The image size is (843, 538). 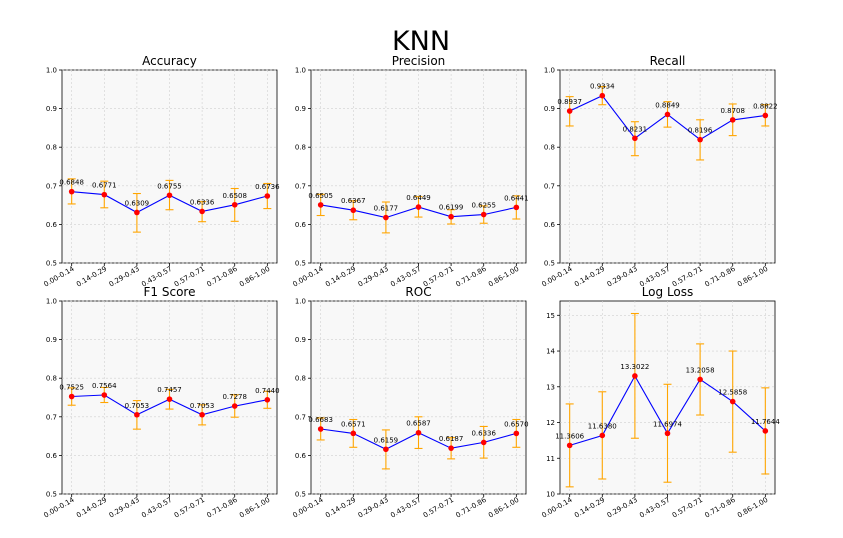 What do you see at coordinates (550, 495) in the screenshot?
I see `y-tick-label: 10` at bounding box center [550, 495].